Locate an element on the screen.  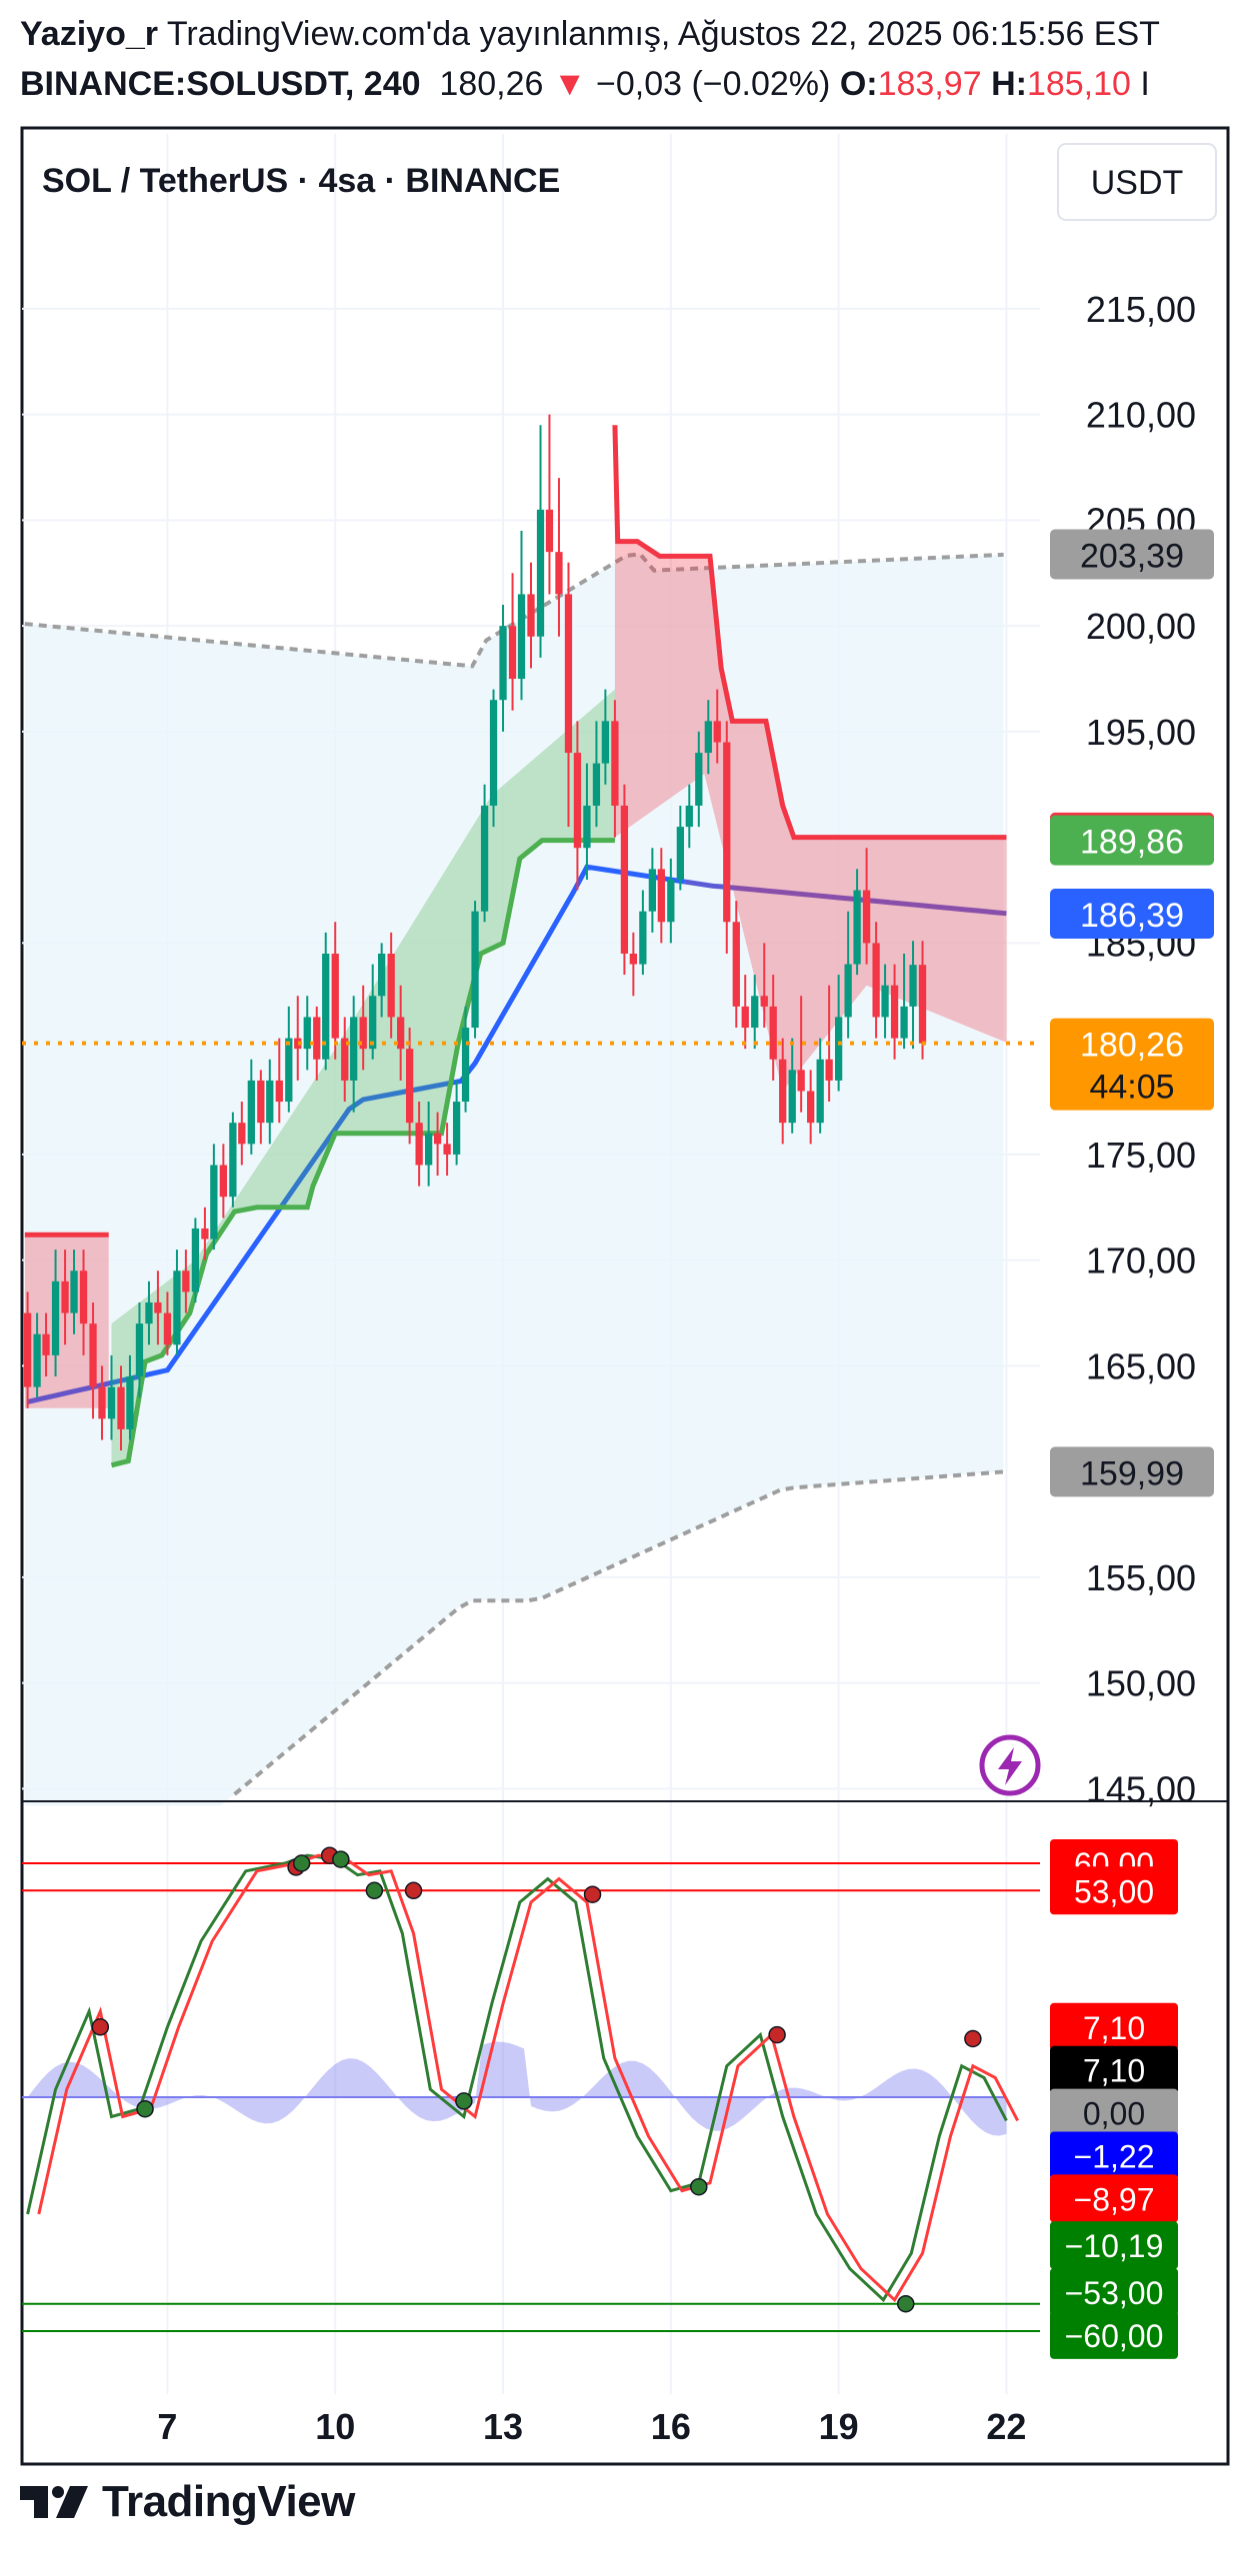
oscillator-label: −53,00 is located at coordinates (1114, 2293).